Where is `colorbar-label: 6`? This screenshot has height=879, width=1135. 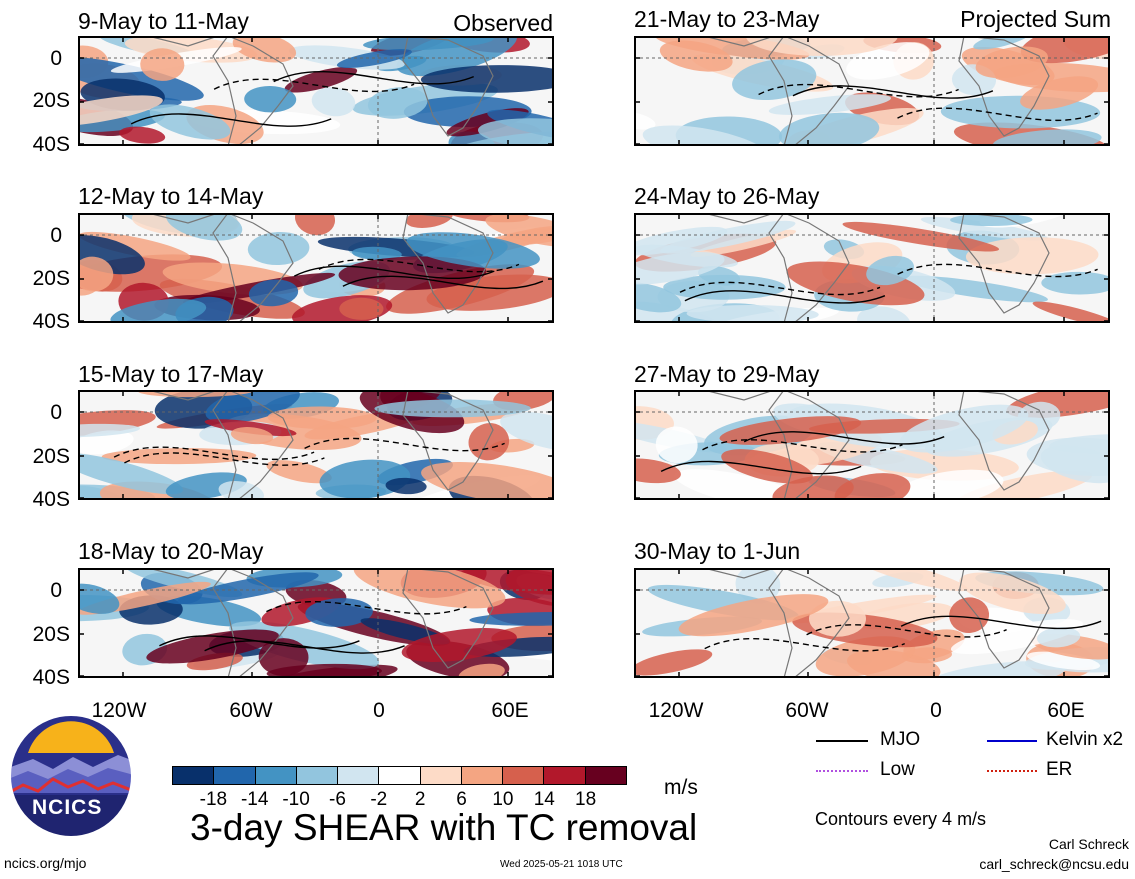
colorbar-label: 6 is located at coordinates (461, 799).